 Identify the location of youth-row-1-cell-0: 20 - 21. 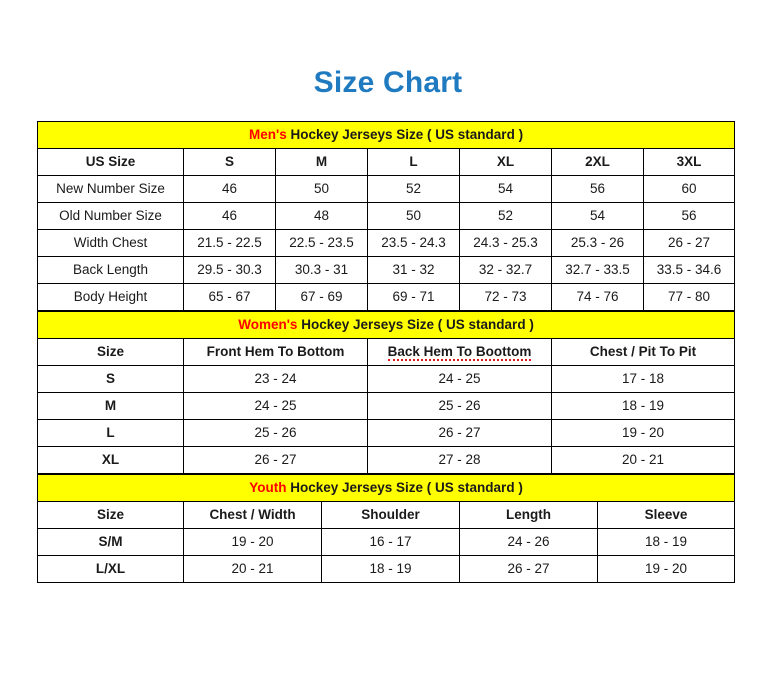
(252, 569).